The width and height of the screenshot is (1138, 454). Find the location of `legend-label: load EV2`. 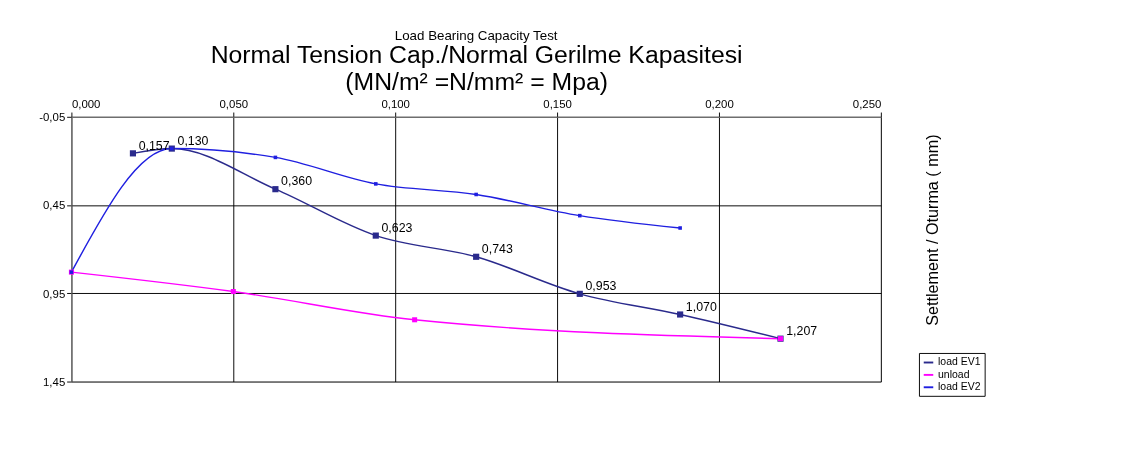

legend-label: load EV2 is located at coordinates (959, 387).